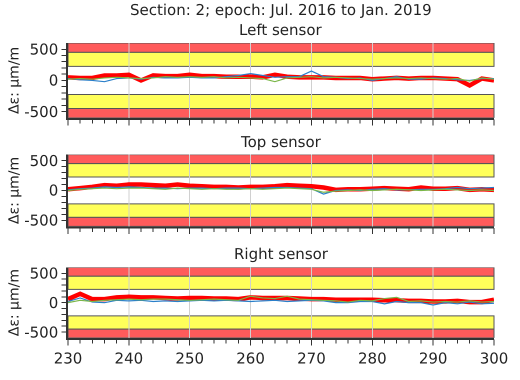 Image resolution: width=520 pixels, height=380 pixels. Describe the element at coordinates (281, 142) in the screenshot. I see `chart-subtitle: Top sensor` at that location.